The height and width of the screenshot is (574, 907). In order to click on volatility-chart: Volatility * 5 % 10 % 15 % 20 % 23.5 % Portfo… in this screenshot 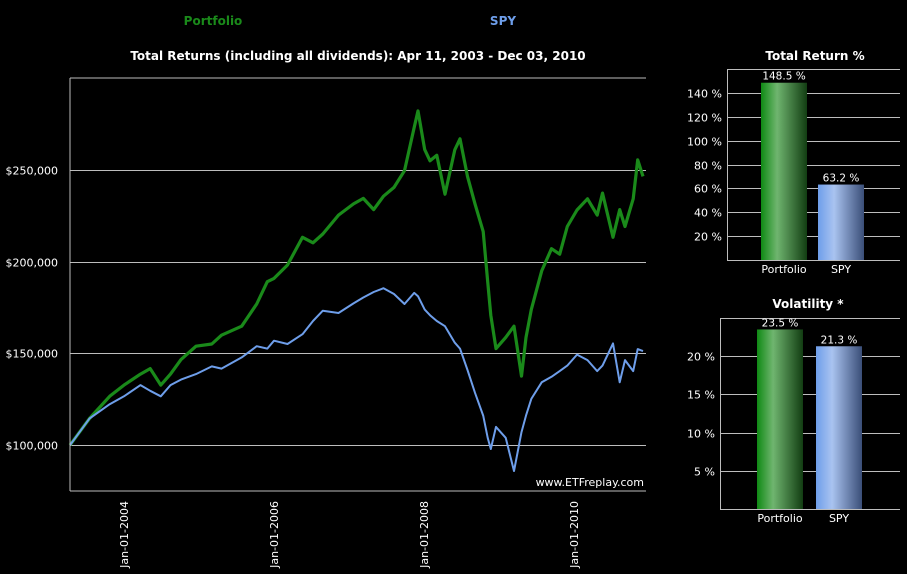, I will do `click(793, 411)`.